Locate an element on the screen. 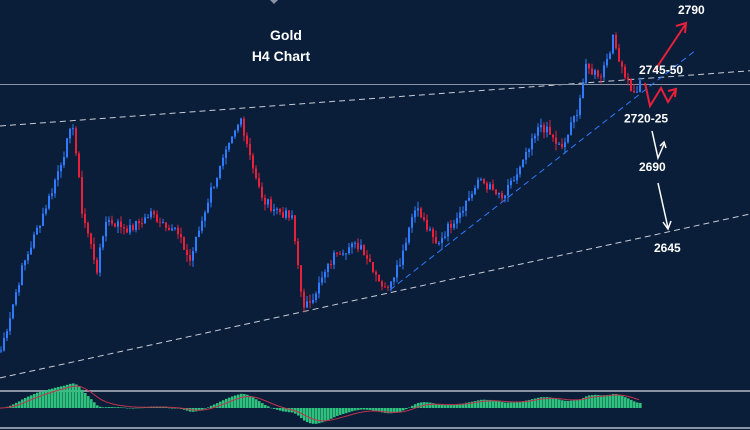 This screenshot has width=750, height=430. red-zigzag-arrow is located at coordinates (660, 95).